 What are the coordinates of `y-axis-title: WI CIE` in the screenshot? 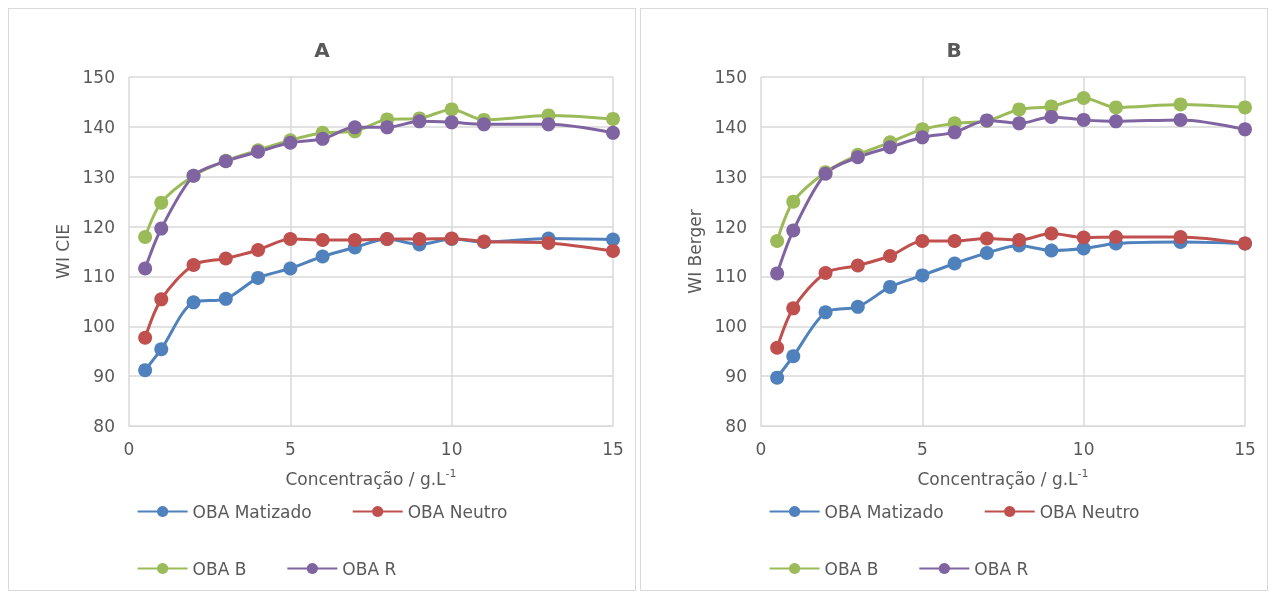 It's located at (63, 251).